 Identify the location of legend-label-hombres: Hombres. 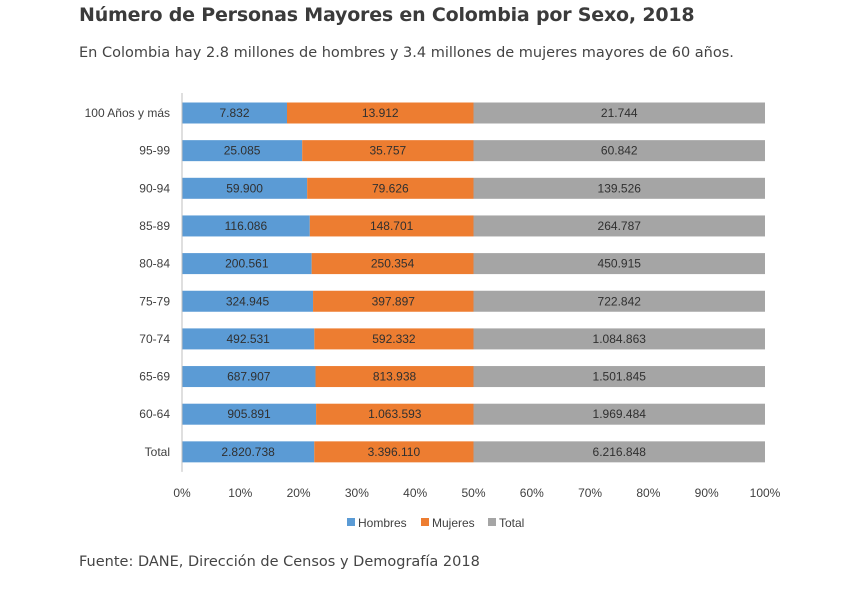
(382, 523).